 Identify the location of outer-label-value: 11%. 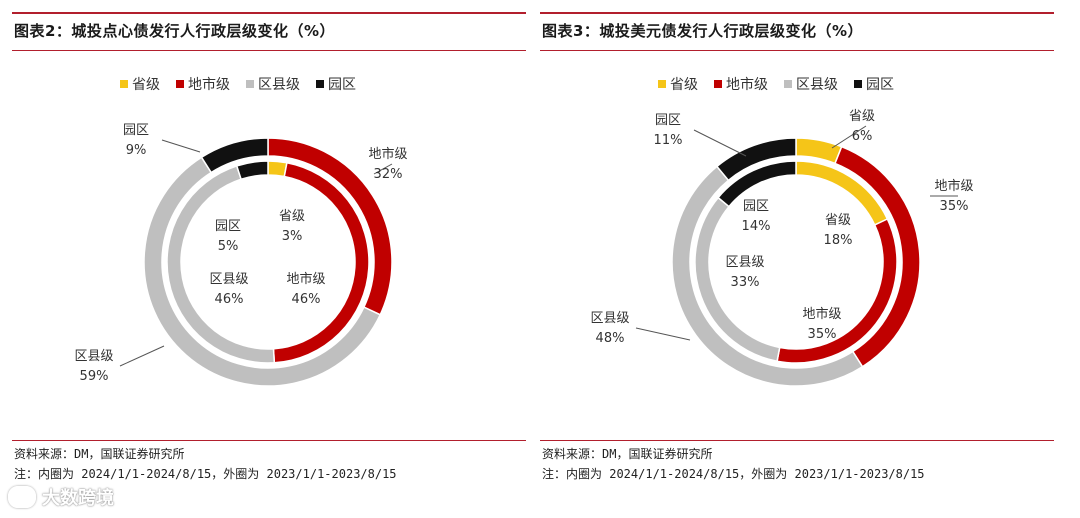
(668, 140).